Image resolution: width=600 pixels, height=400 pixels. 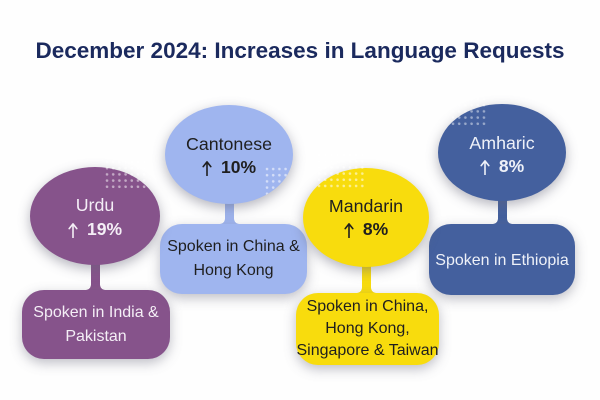 I want to click on caption-line: Singapore & Taiwan, so click(x=367, y=350).